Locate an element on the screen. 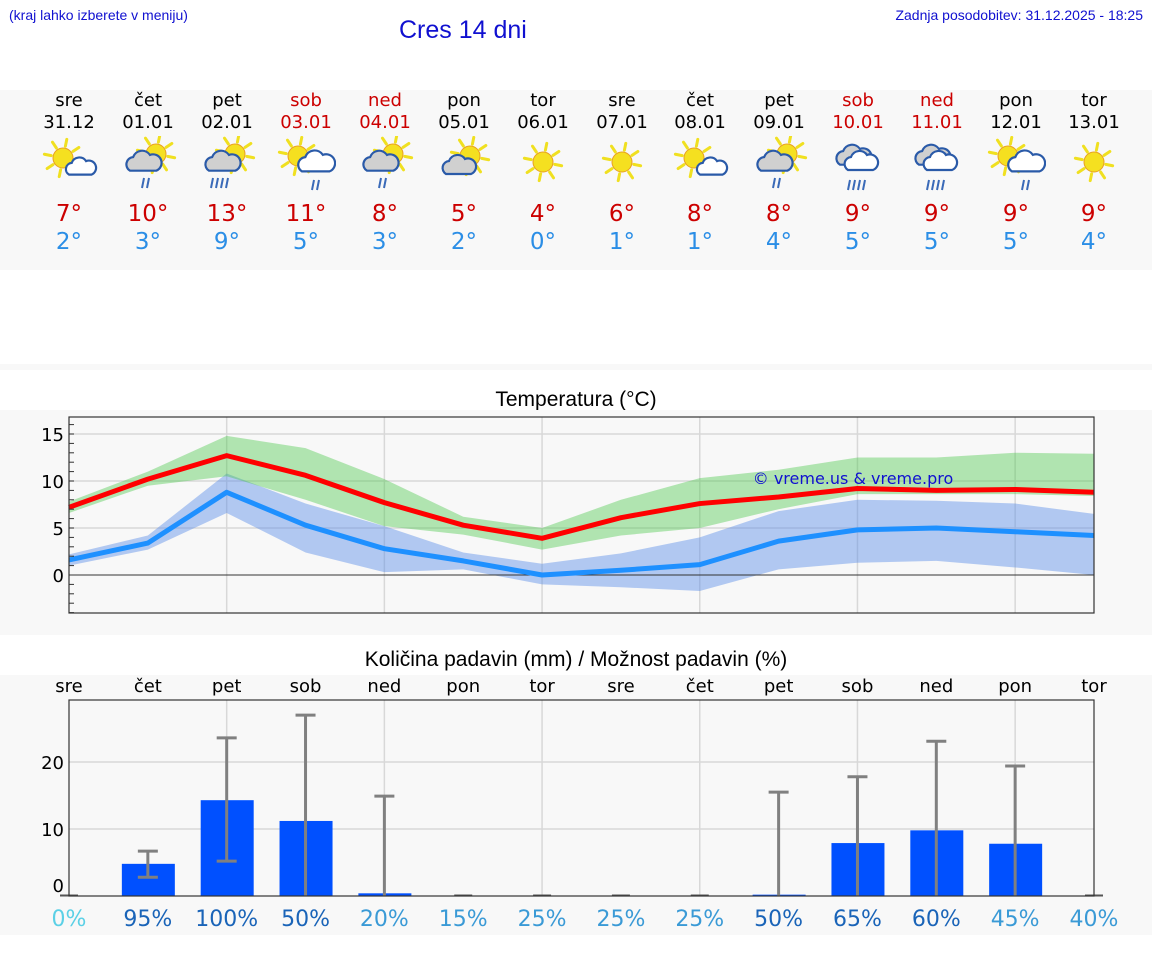  day-label: sre is located at coordinates (620, 686).